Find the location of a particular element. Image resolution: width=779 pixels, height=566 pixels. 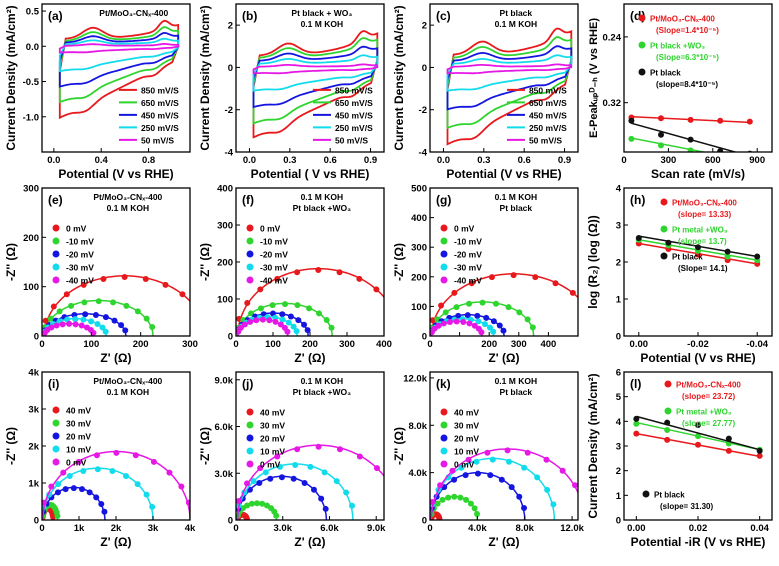

legend-entry: 850 mV/S is located at coordinates (160, 90).